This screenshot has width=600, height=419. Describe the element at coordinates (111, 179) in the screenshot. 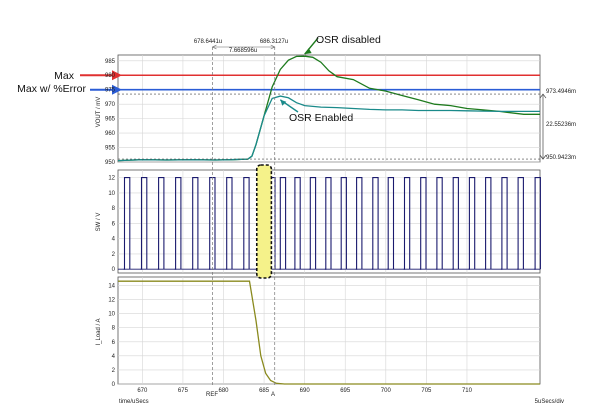

I see `sw-y-tick-label: 12` at that location.